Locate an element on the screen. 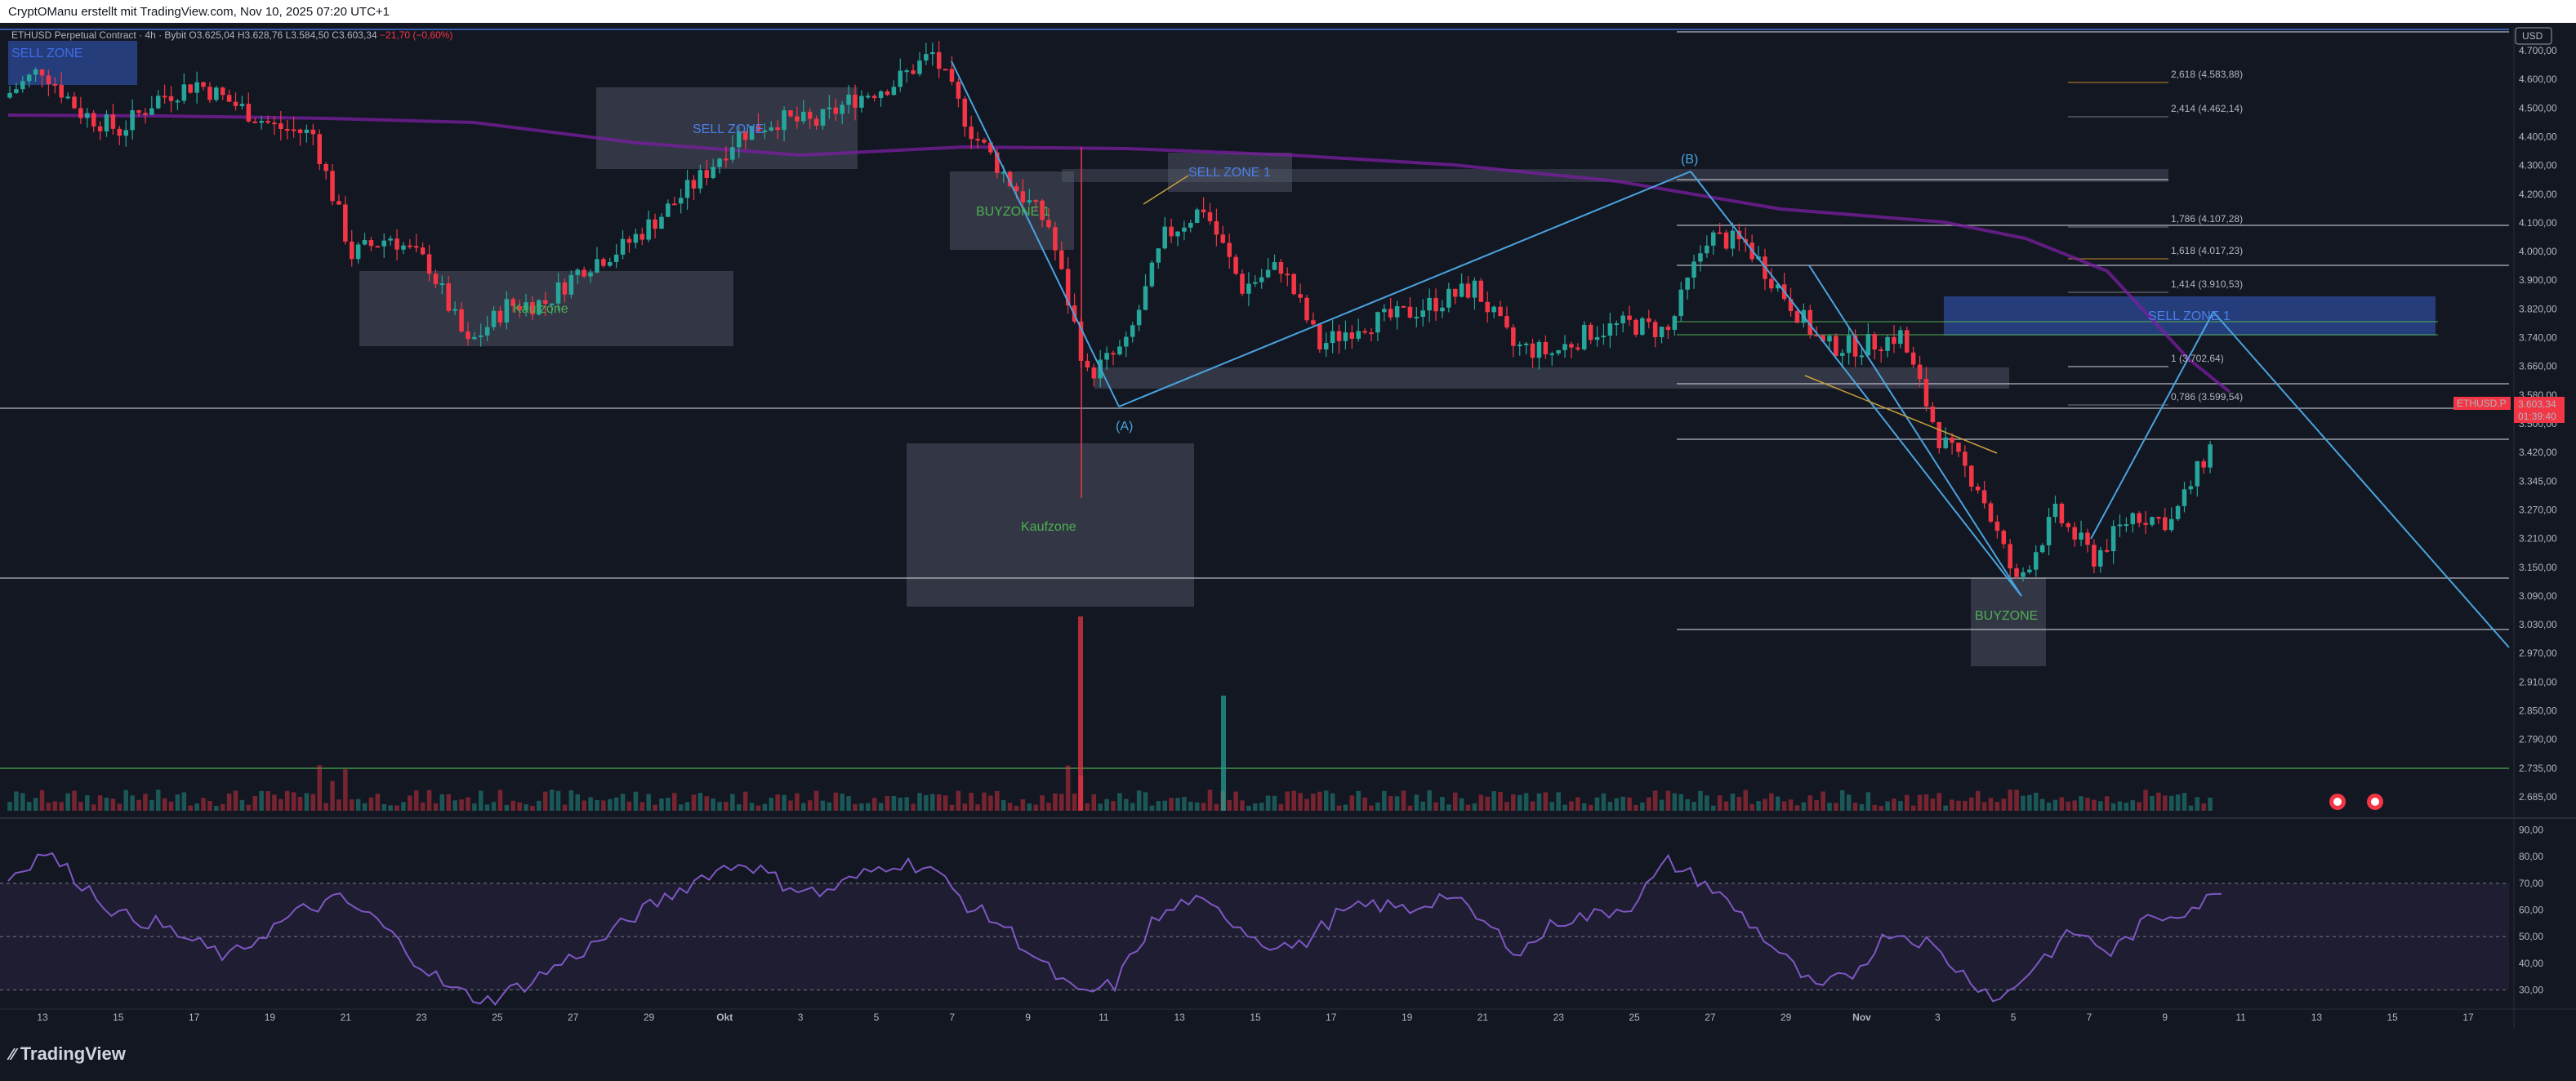 This screenshot has height=1081, width=2576. time-tick: 27 is located at coordinates (573, 1018).